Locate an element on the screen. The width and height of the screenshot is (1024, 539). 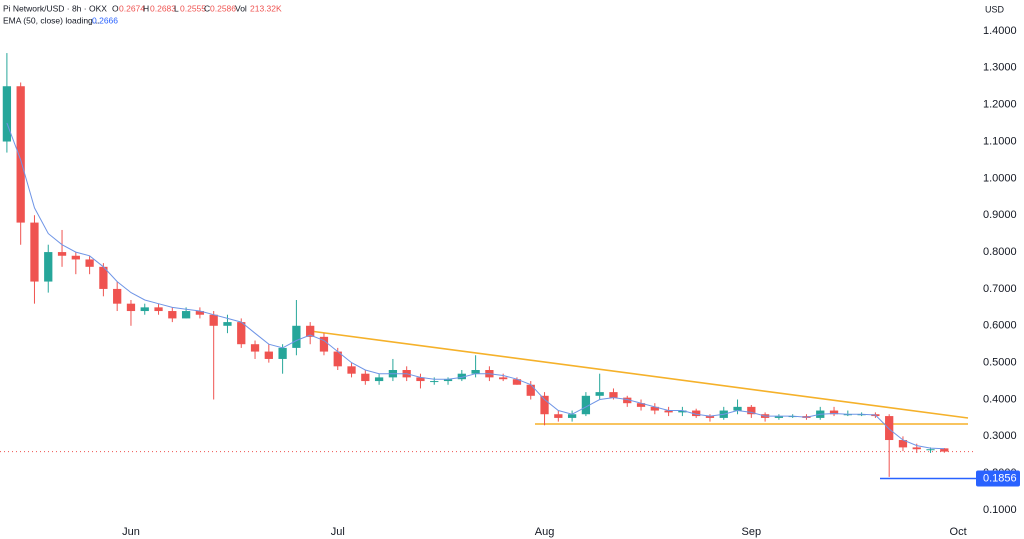
x-tick-label: Sep is located at coordinates (752, 532).